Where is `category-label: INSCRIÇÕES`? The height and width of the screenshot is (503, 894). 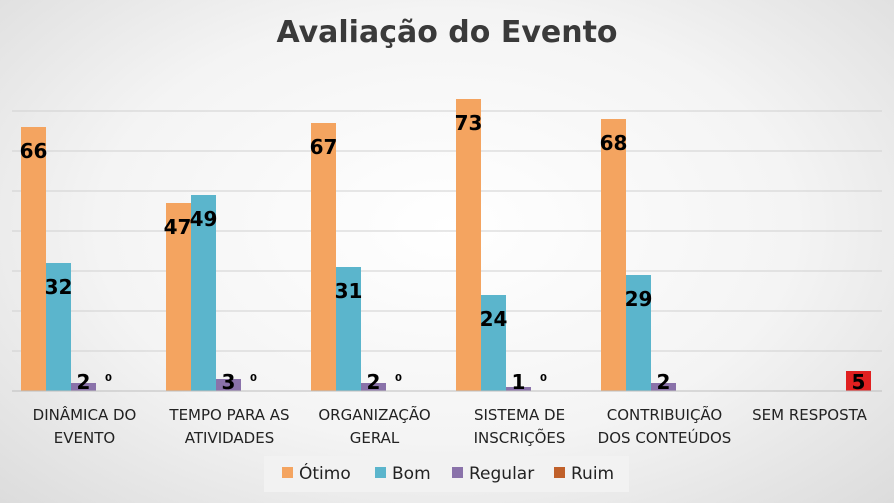 category-label: INSCRIÇÕES is located at coordinates (520, 437).